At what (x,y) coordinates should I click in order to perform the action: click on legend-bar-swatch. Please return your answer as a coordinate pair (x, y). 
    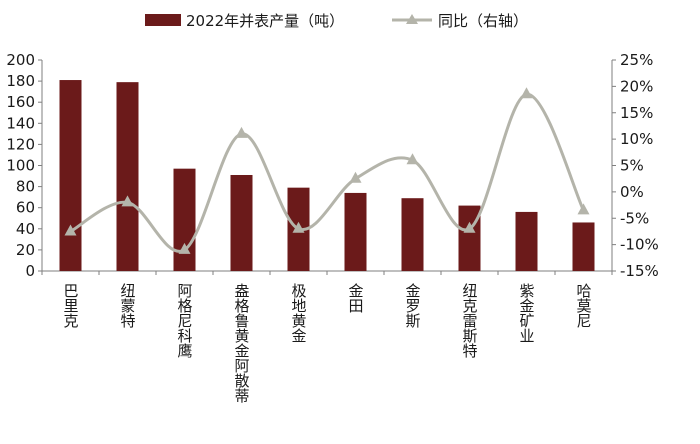
    Looking at the image, I should click on (163, 20).